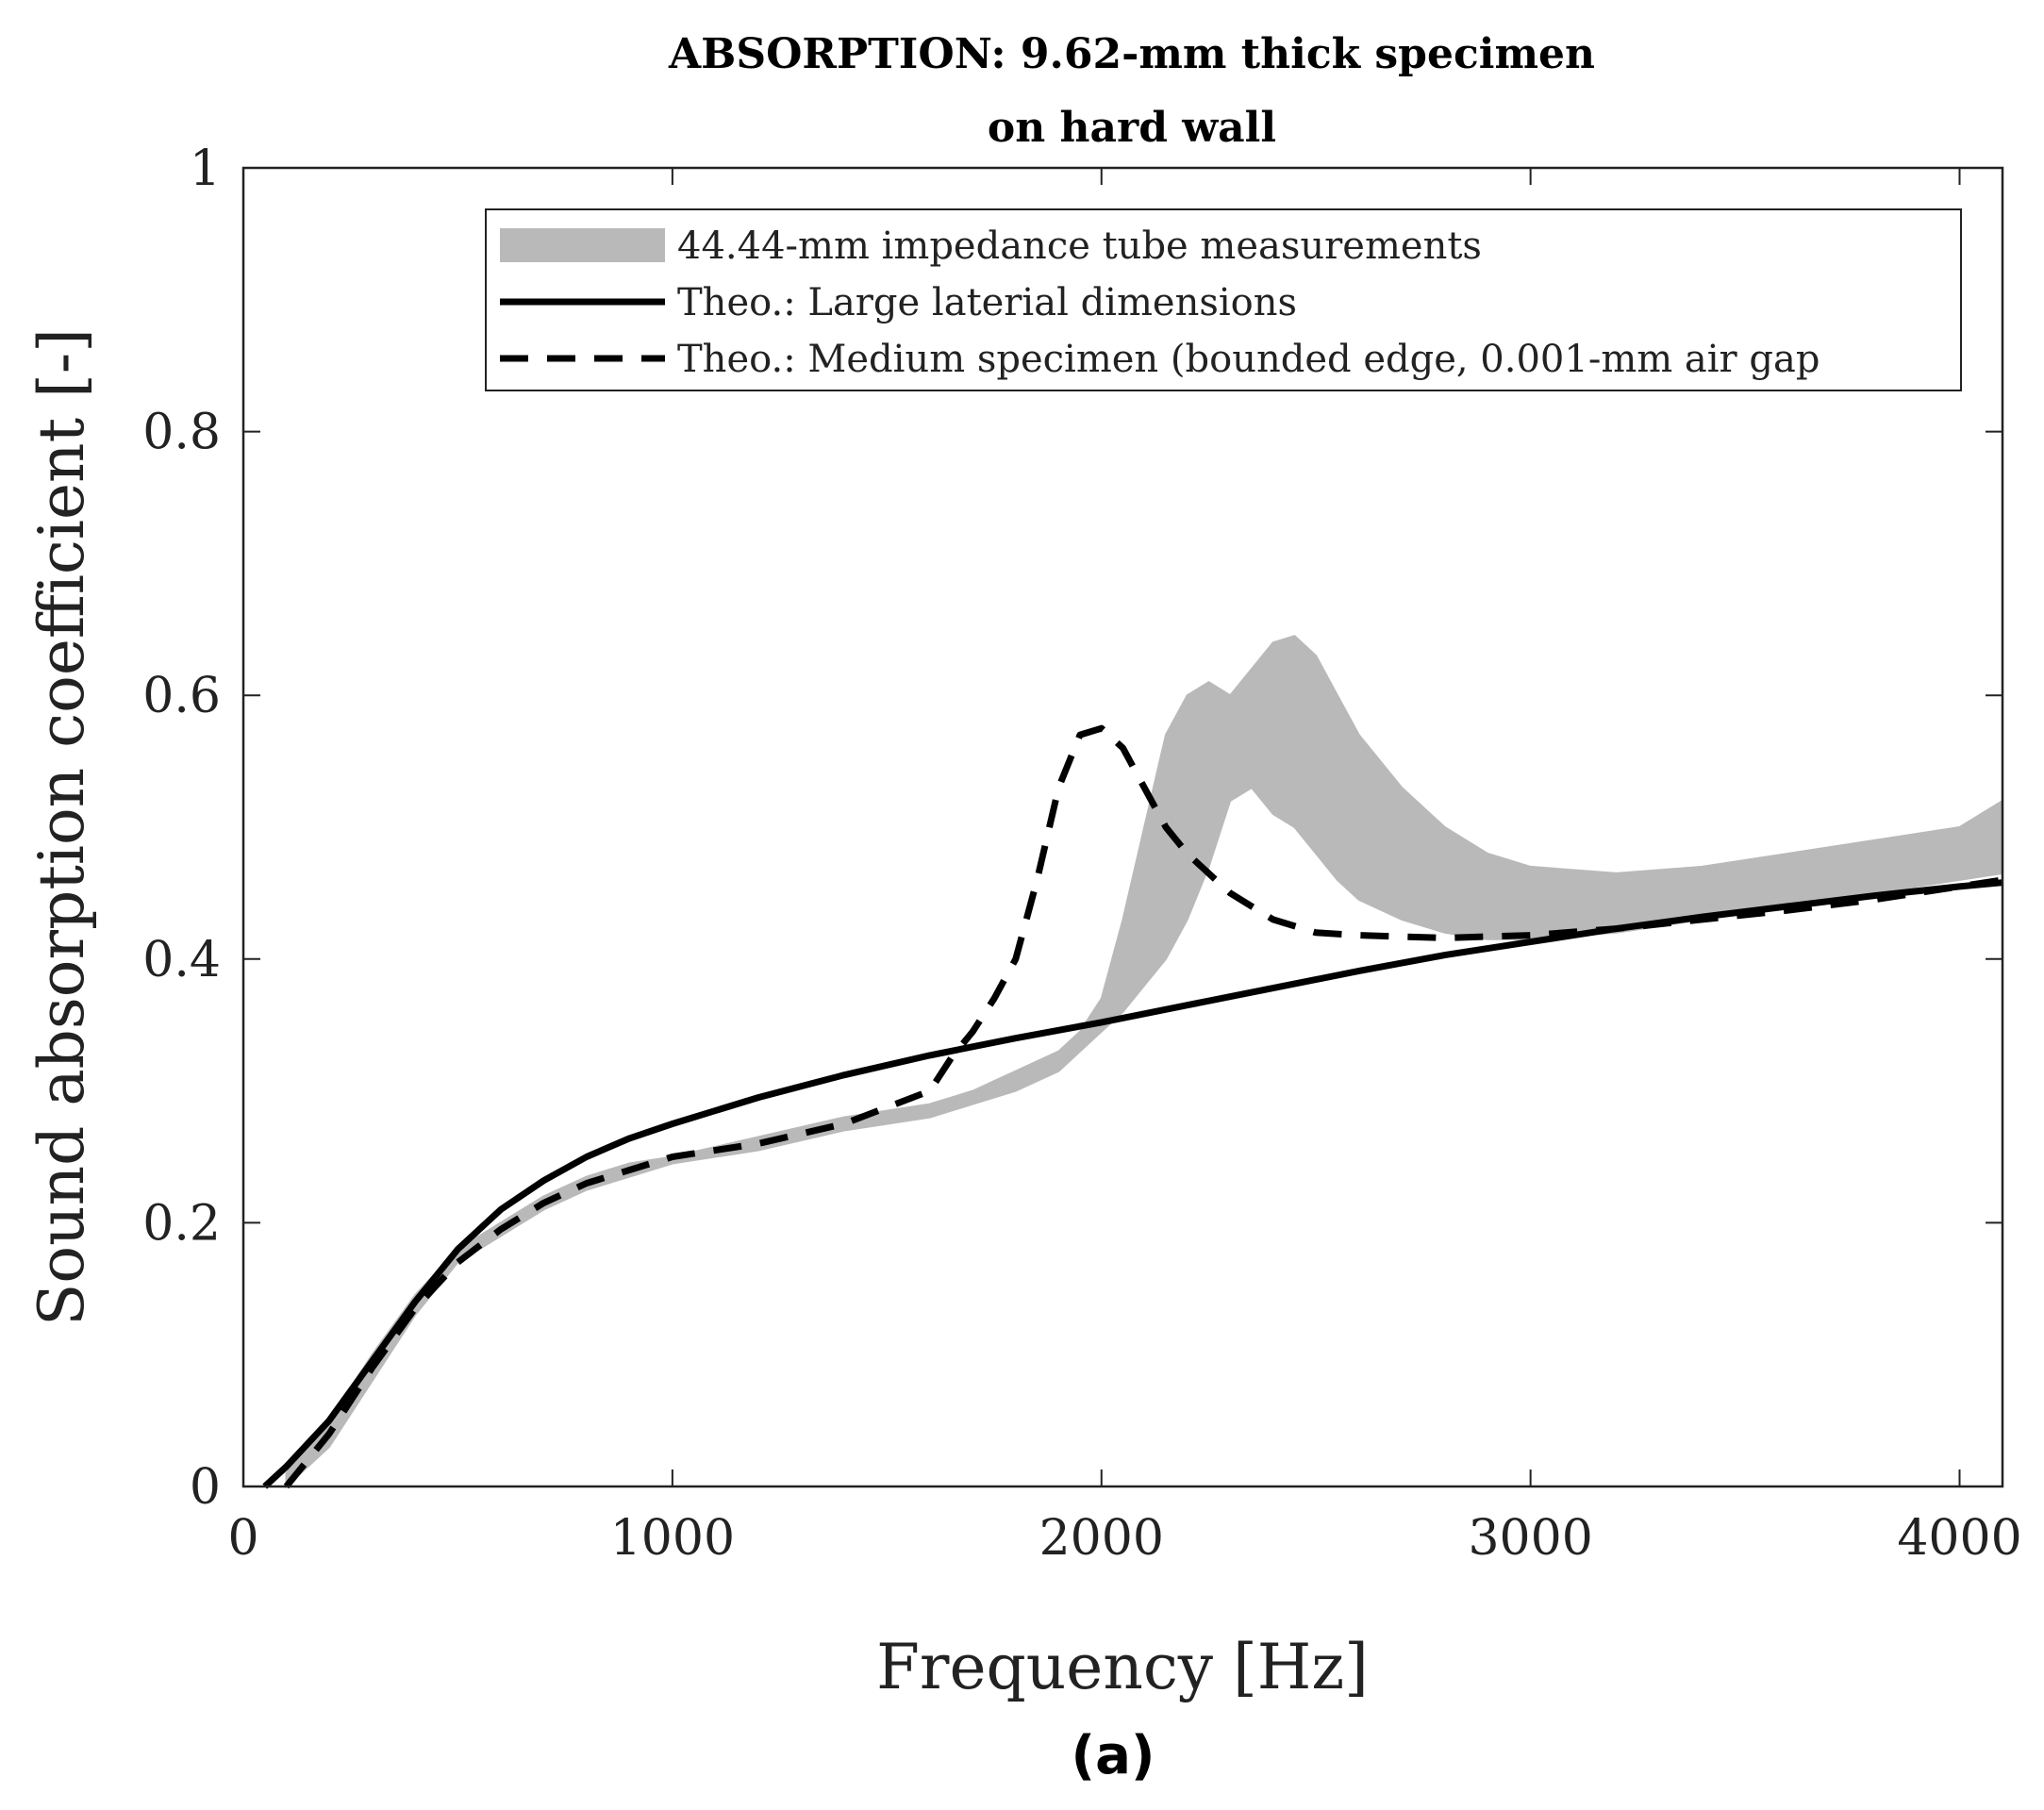 This screenshot has height=1810, width=2044. Describe the element at coordinates (582, 245) in the screenshot. I see `legend-swatch-measurements` at that location.